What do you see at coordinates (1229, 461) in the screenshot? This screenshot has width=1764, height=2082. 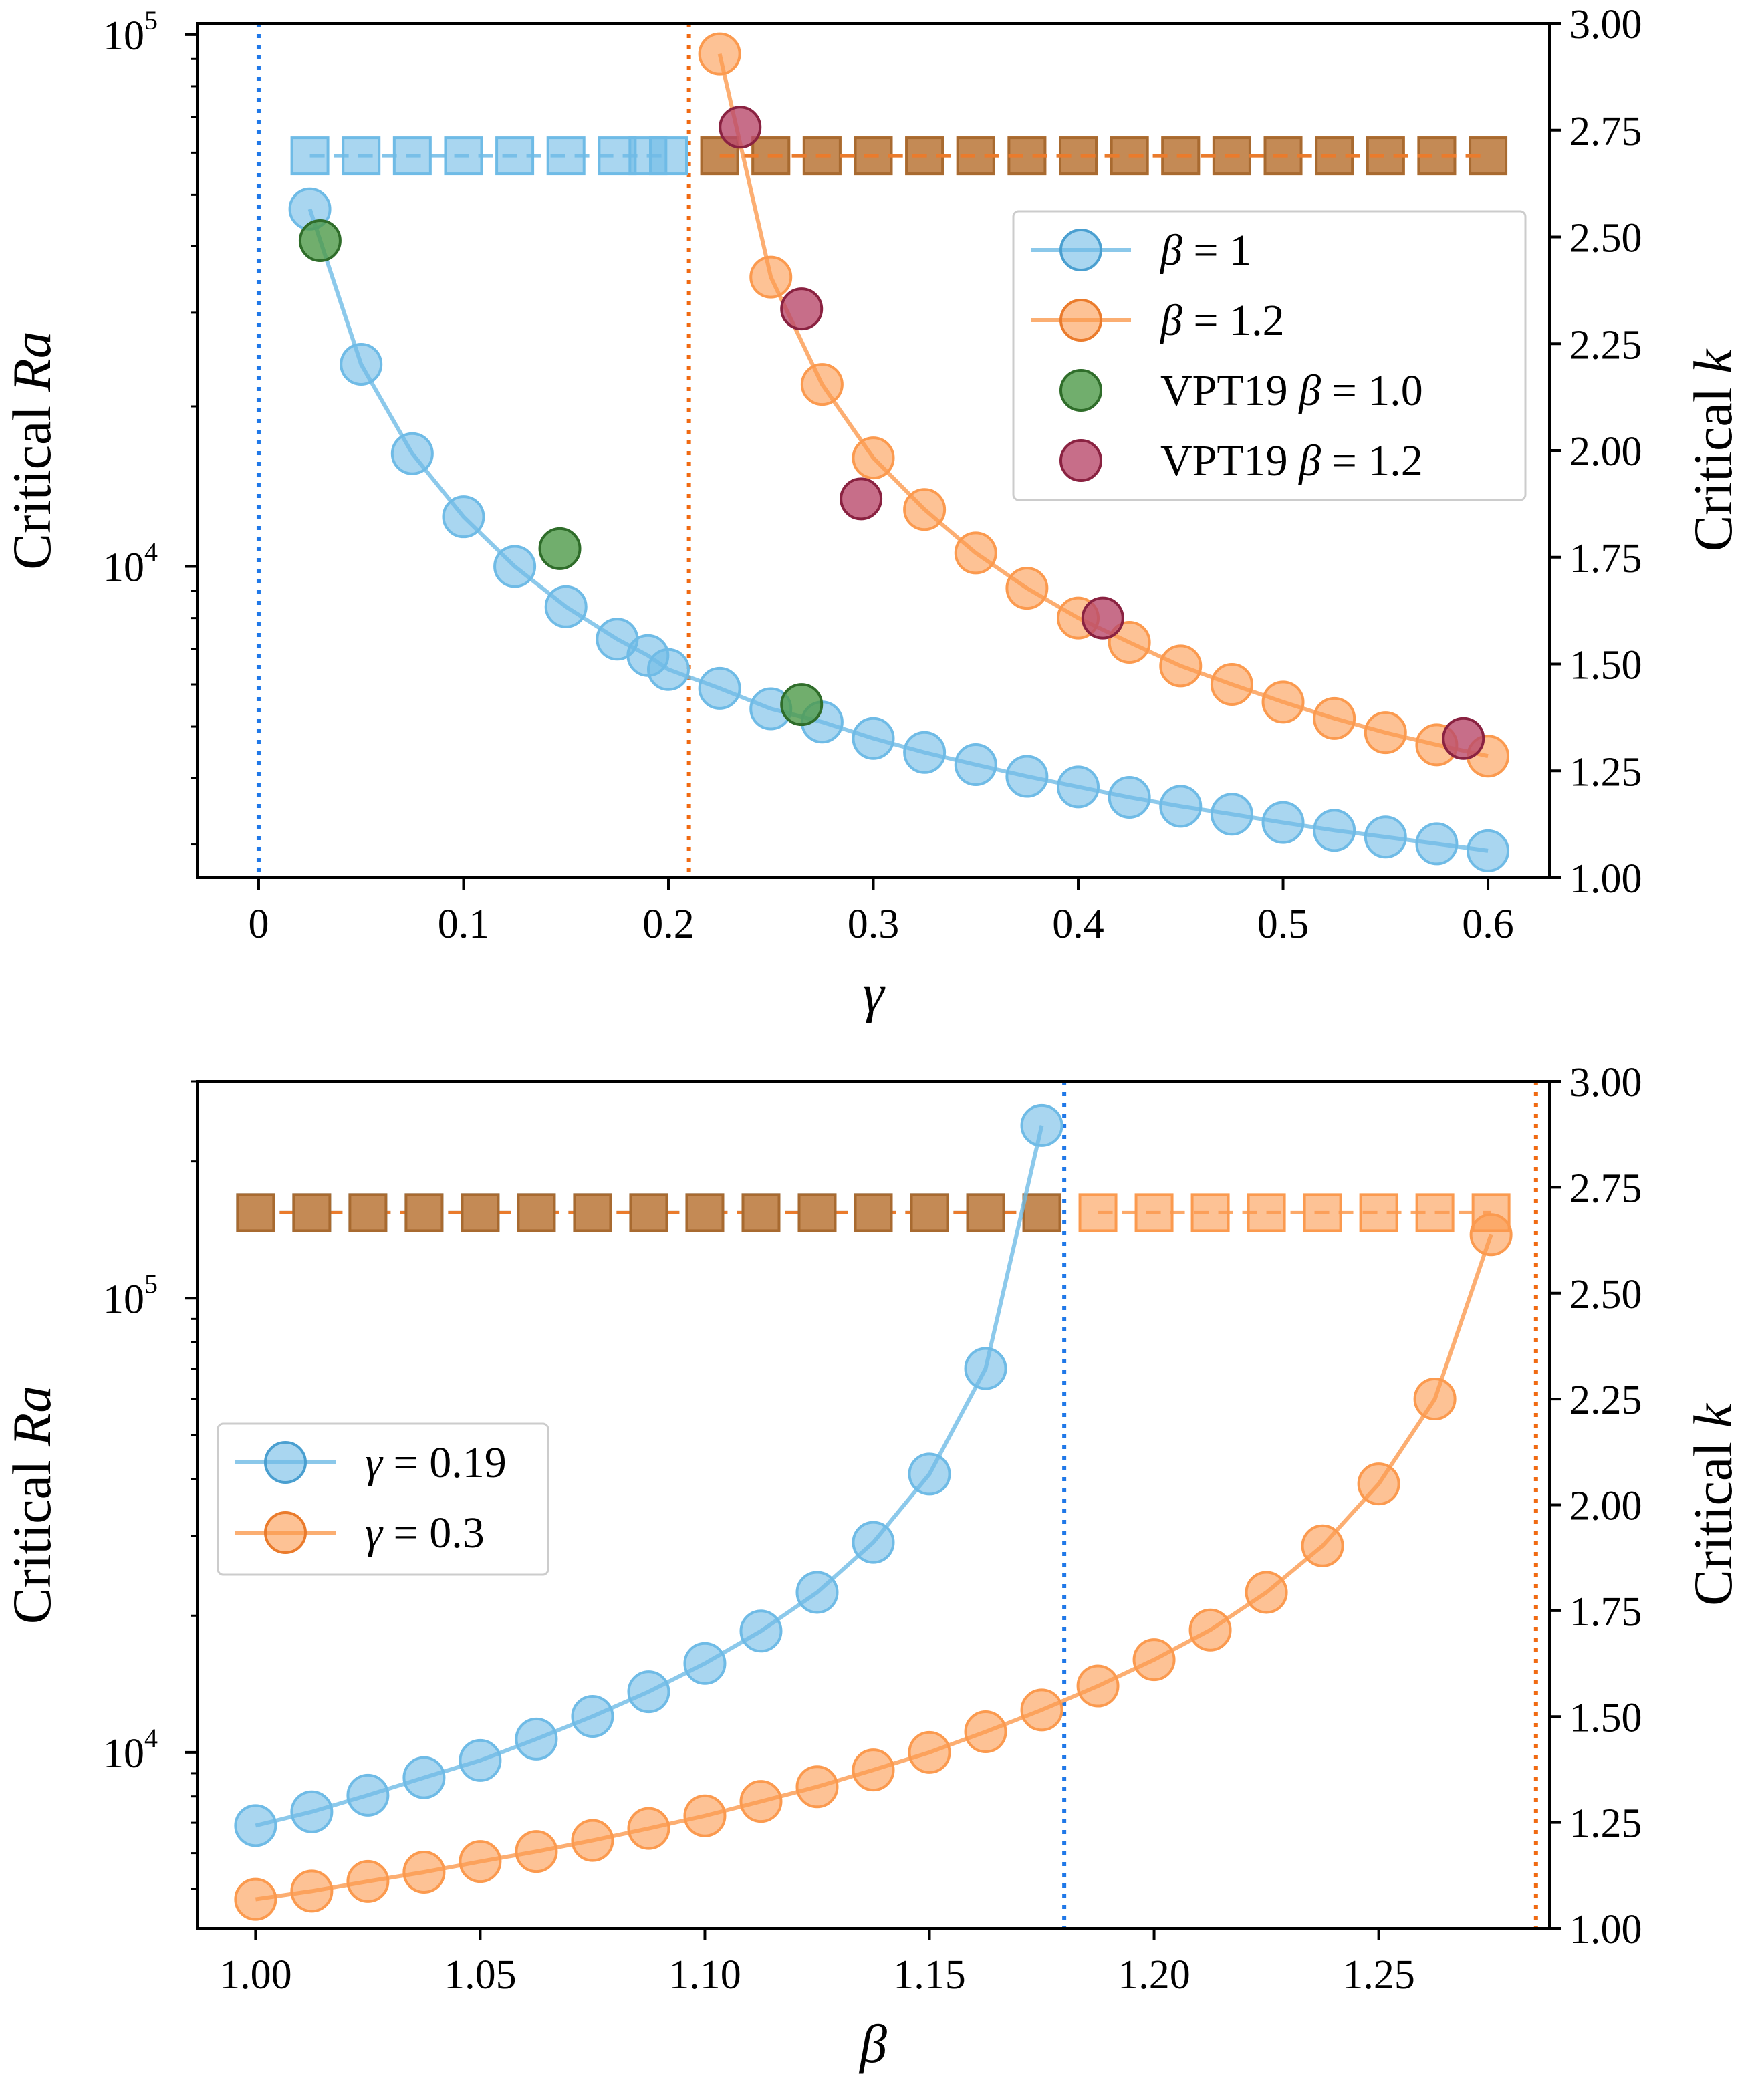 I see `legend-label-prefix: VPT19` at bounding box center [1229, 461].